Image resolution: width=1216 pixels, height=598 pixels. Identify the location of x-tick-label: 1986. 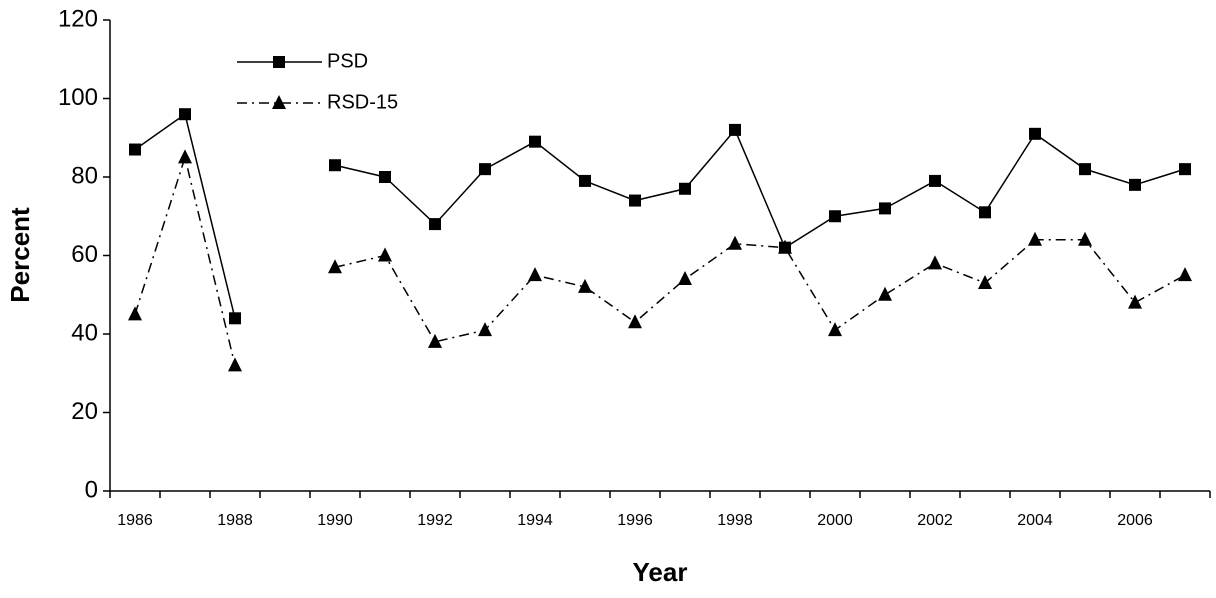
(135, 520).